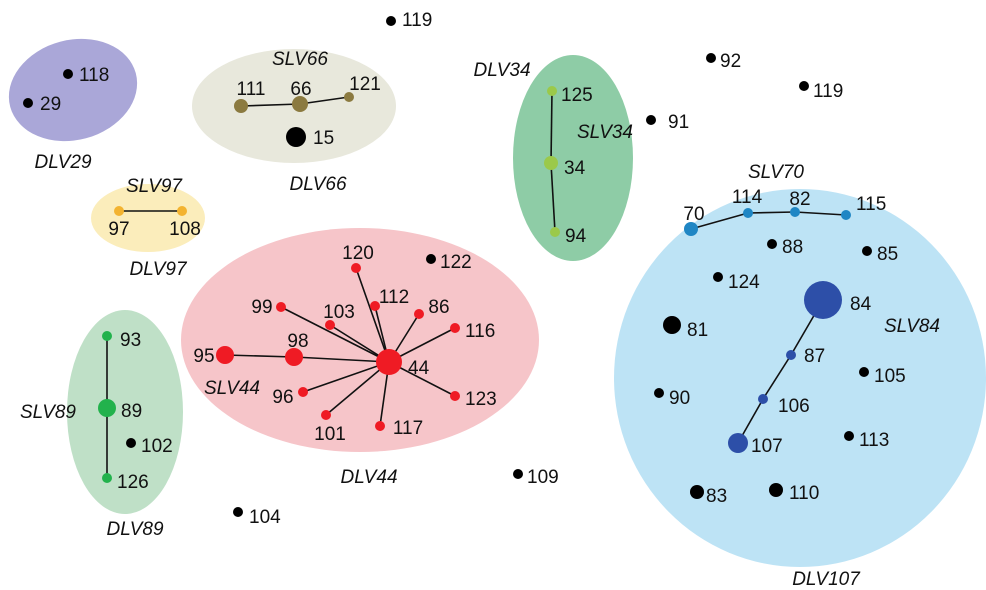 This screenshot has width=986, height=590. I want to click on node-label-15: 15, so click(323, 138).